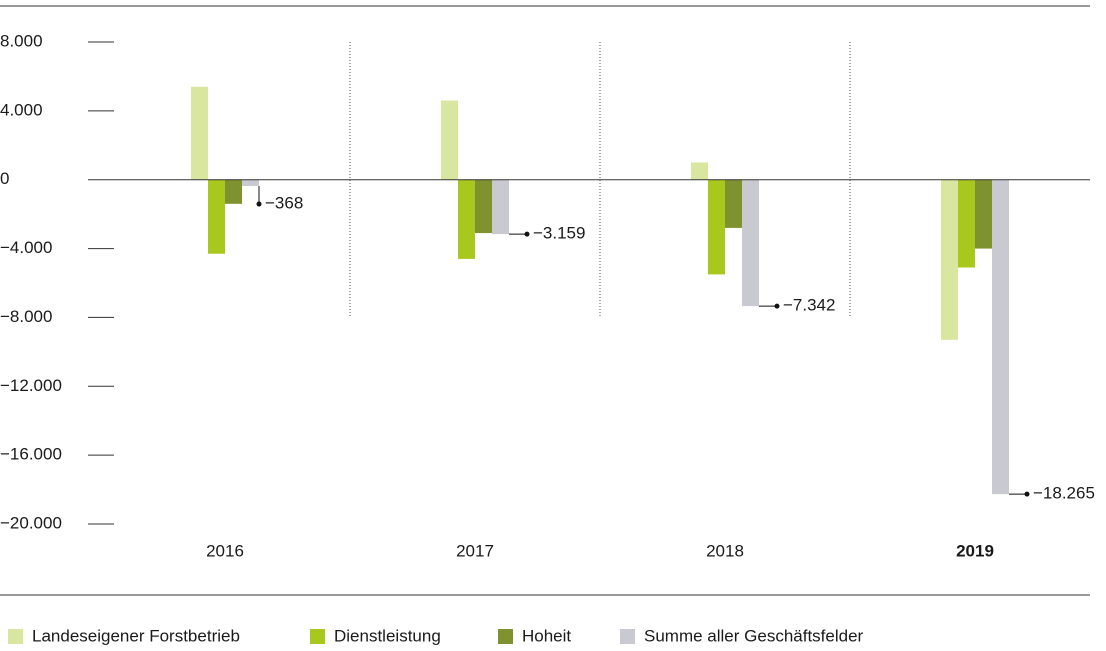  Describe the element at coordinates (4, 178) in the screenshot. I see `y-tick-label: 0` at that location.